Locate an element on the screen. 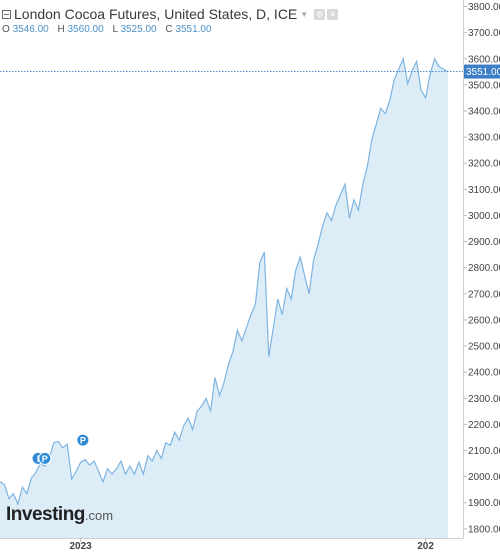  high-key: H is located at coordinates (61, 29).